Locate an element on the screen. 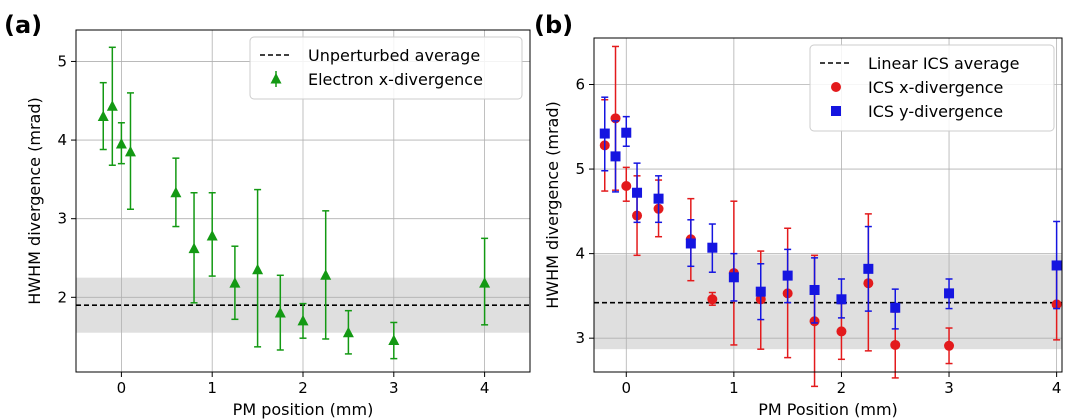 This screenshot has width=1066, height=420. legend: Unperturbed average Electron x-divergence is located at coordinates (386, 68).